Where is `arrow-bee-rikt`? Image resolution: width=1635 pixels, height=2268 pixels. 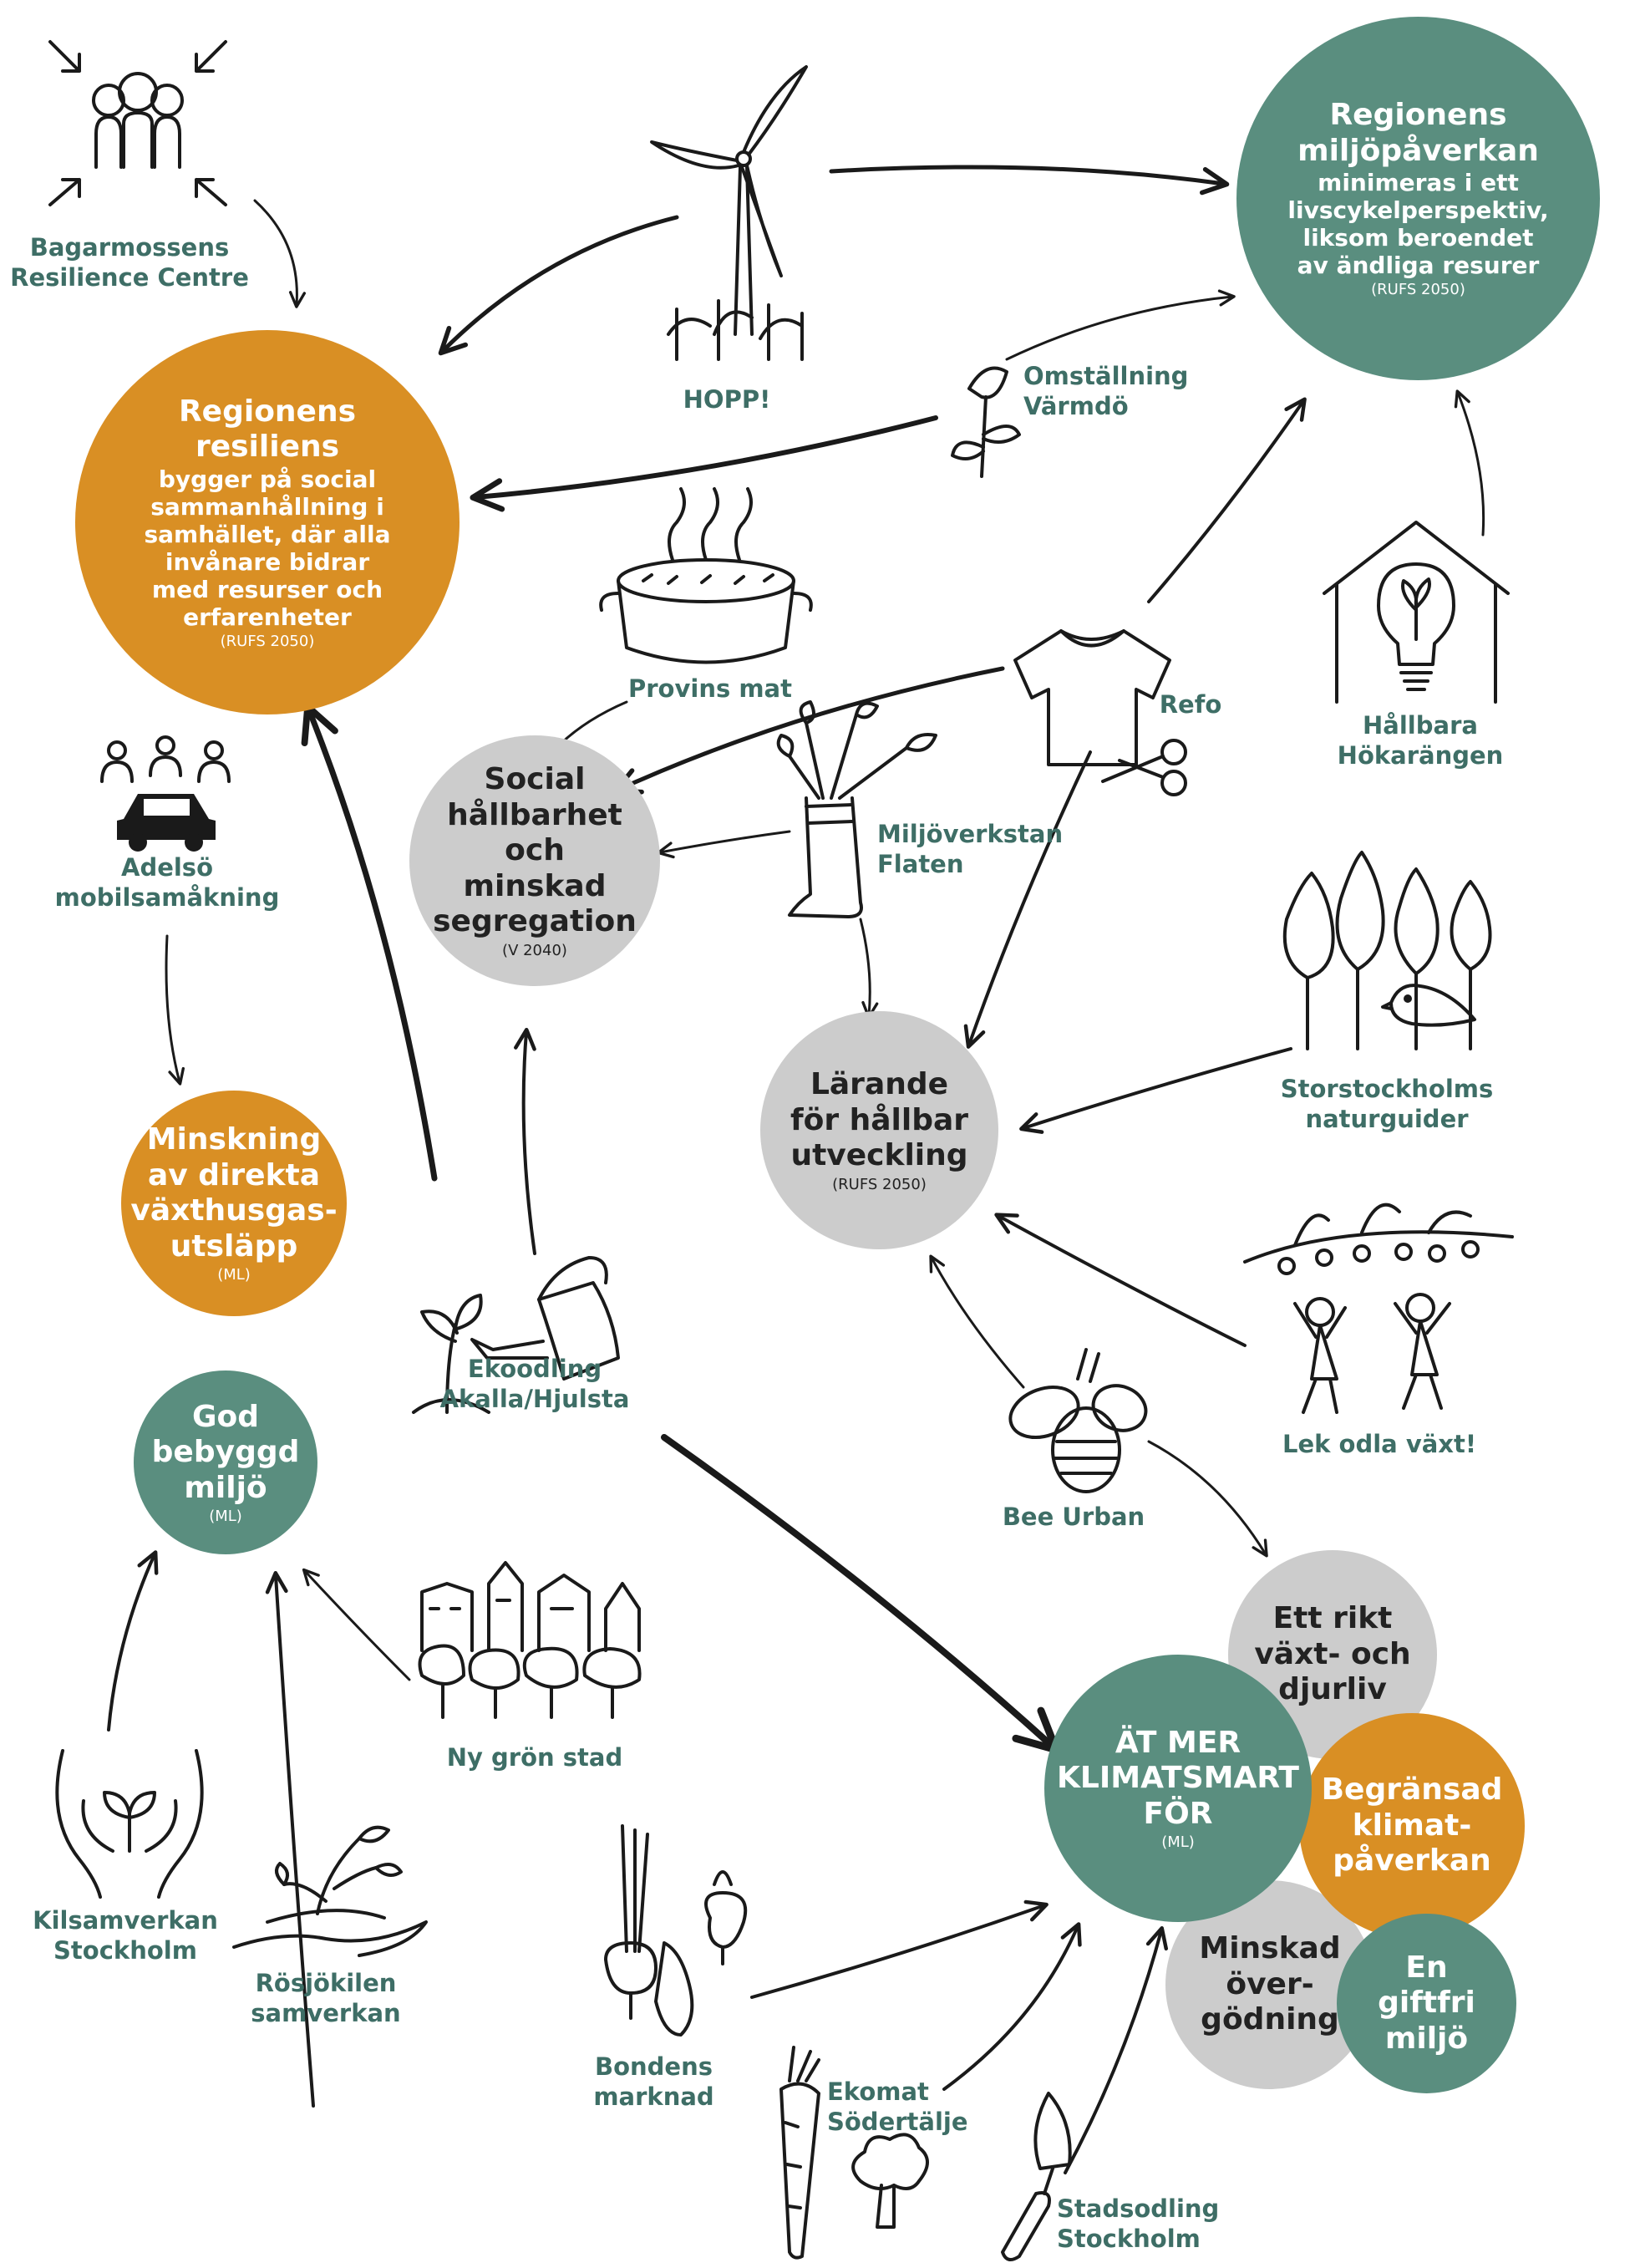
arrow-bee-rikt is located at coordinates (1207, 1499).